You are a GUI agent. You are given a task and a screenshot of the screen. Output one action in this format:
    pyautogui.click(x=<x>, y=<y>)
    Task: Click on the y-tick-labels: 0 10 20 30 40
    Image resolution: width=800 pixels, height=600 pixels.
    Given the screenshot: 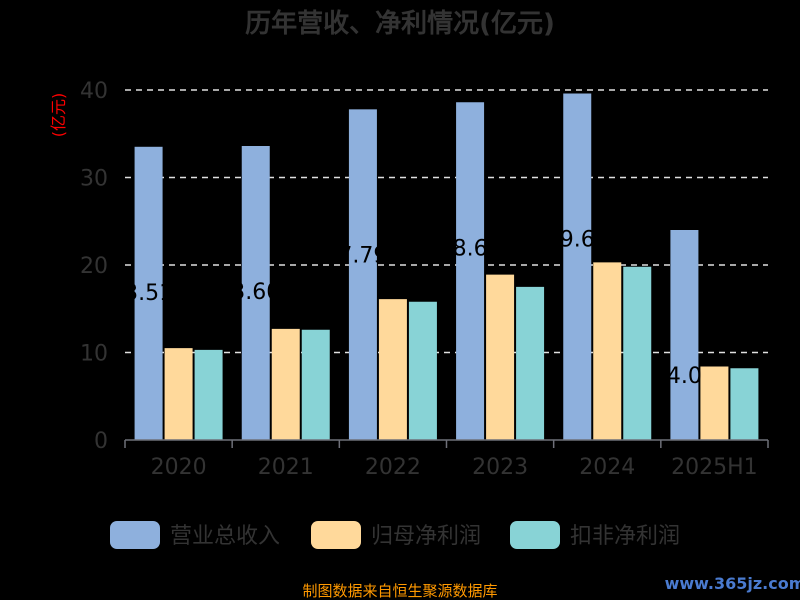 What is the action you would take?
    pyautogui.click(x=94, y=266)
    